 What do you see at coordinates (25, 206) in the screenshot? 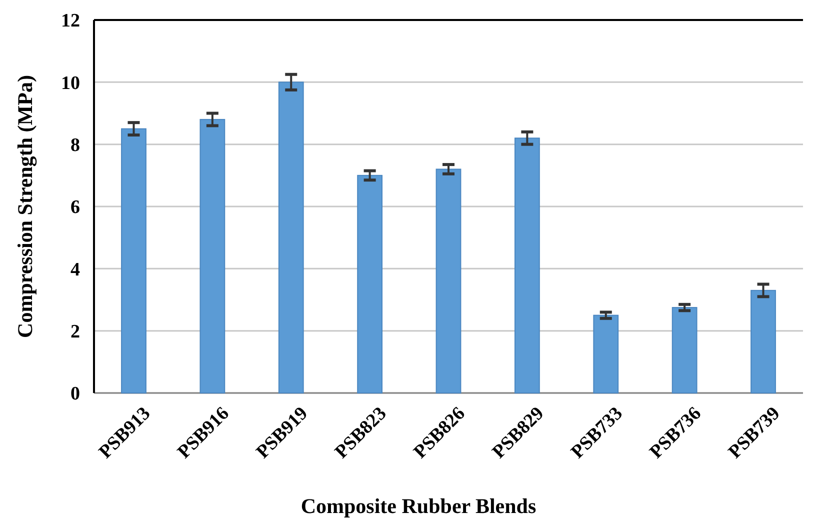
I see `y-axis-title: Compression Strength (MPa)` at bounding box center [25, 206].